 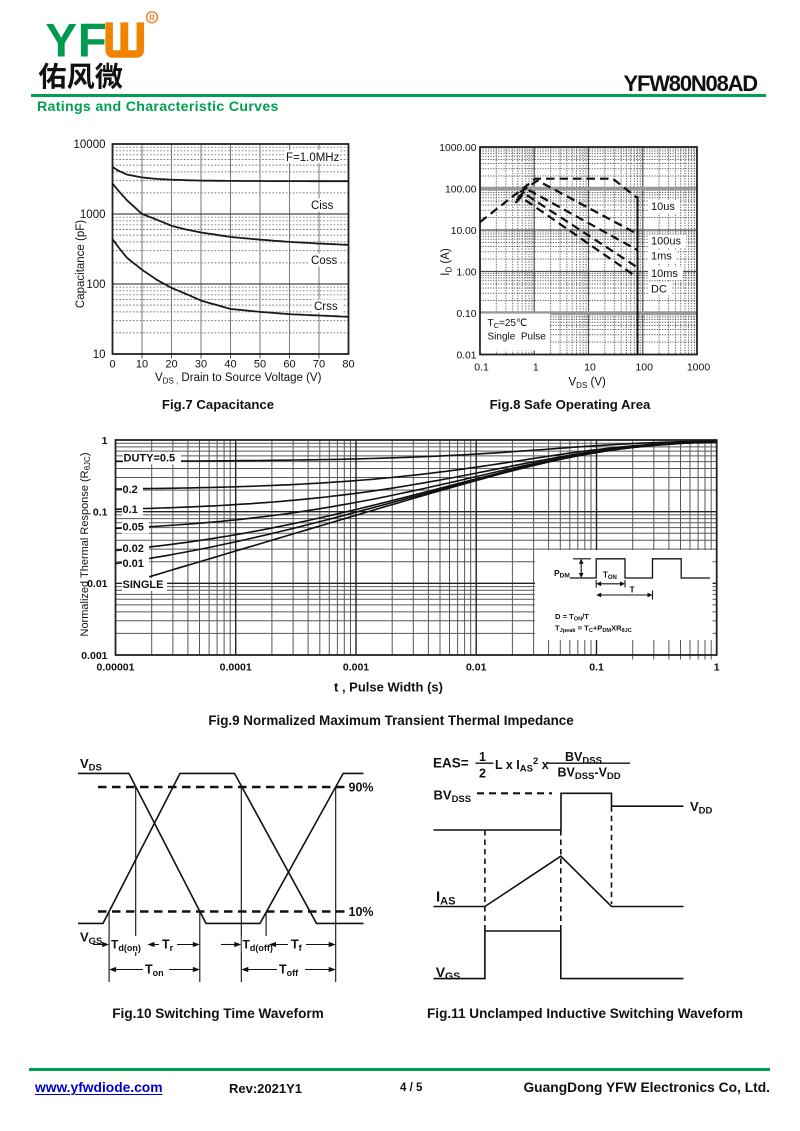 What do you see at coordinates (445, 898) in the screenshot?
I see `svg-text: IAS` at bounding box center [445, 898].